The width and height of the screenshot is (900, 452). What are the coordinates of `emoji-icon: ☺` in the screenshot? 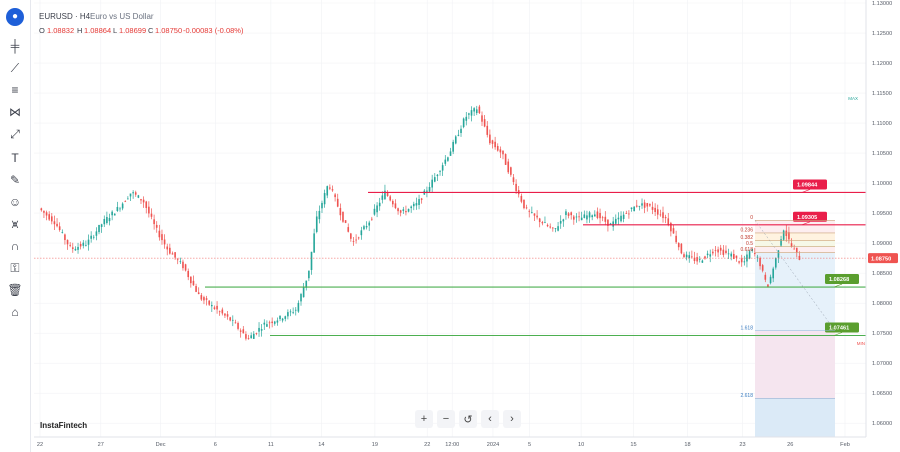 It's located at (15, 202).